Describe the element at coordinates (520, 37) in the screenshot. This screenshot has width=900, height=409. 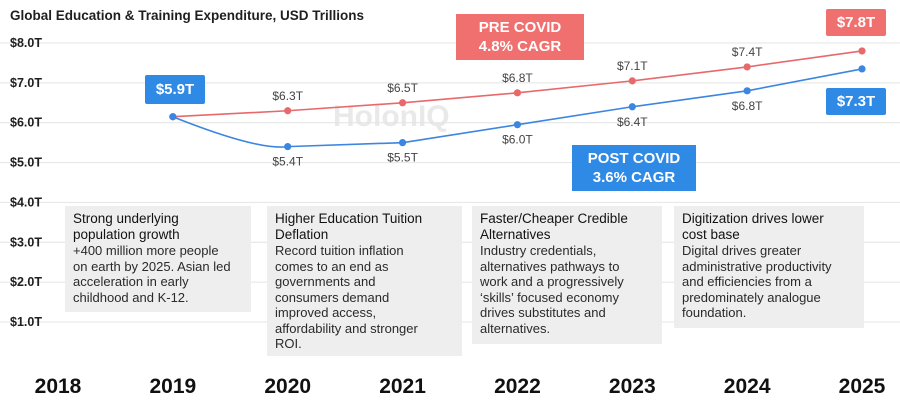
I see `pre-covid-cagr-callout: PRE COVID 4.8% CAGR` at that location.